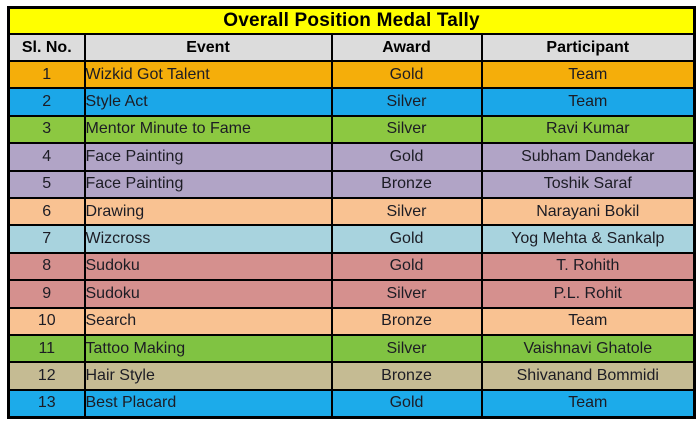 This screenshot has width=700, height=423. I want to click on col-header-award: Award, so click(406, 47).